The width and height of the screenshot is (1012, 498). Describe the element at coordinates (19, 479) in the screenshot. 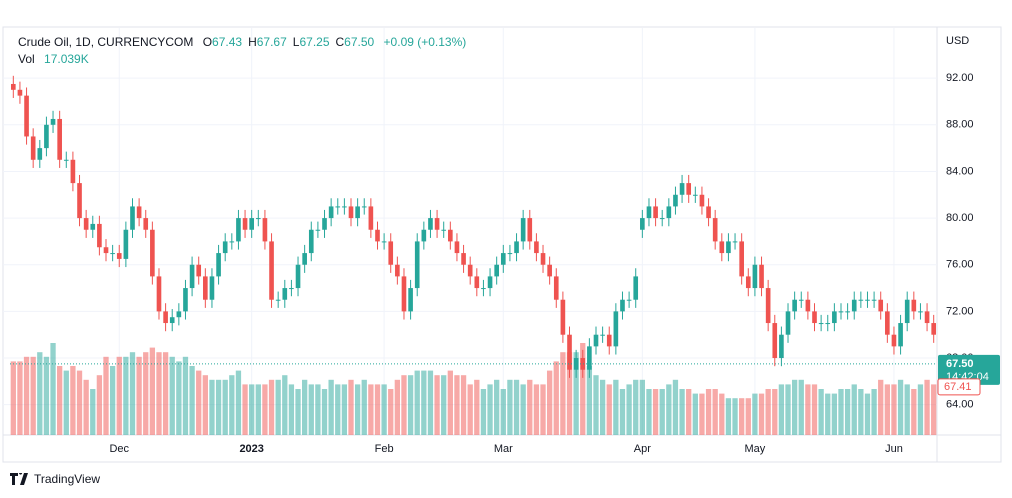

I see `brand-logo` at that location.